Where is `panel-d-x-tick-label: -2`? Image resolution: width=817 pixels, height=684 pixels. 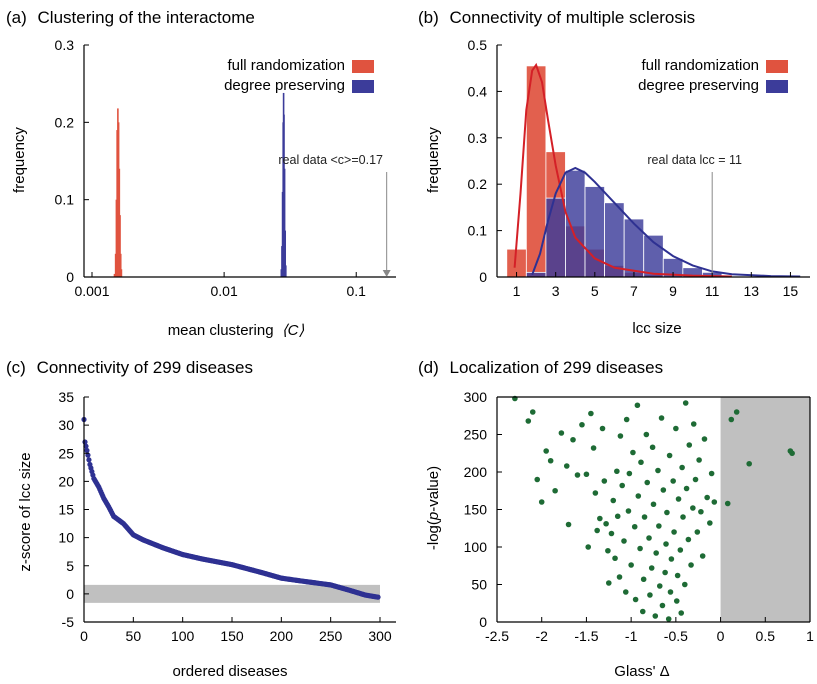
panel-d-x-tick-label: -2 is located at coordinates (541, 636).